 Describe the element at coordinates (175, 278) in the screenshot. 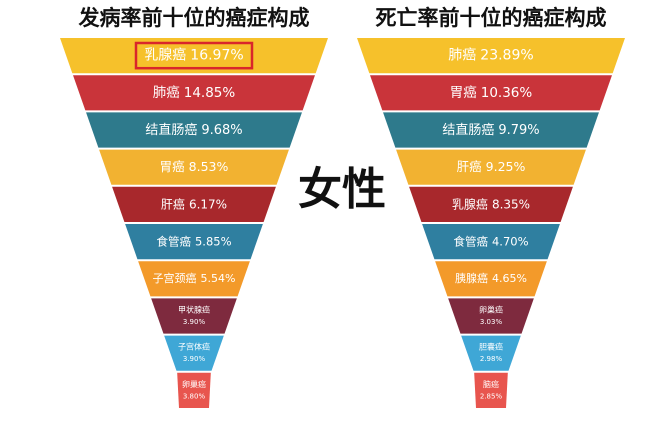

I see `category-label: 子宫颈癌` at that location.